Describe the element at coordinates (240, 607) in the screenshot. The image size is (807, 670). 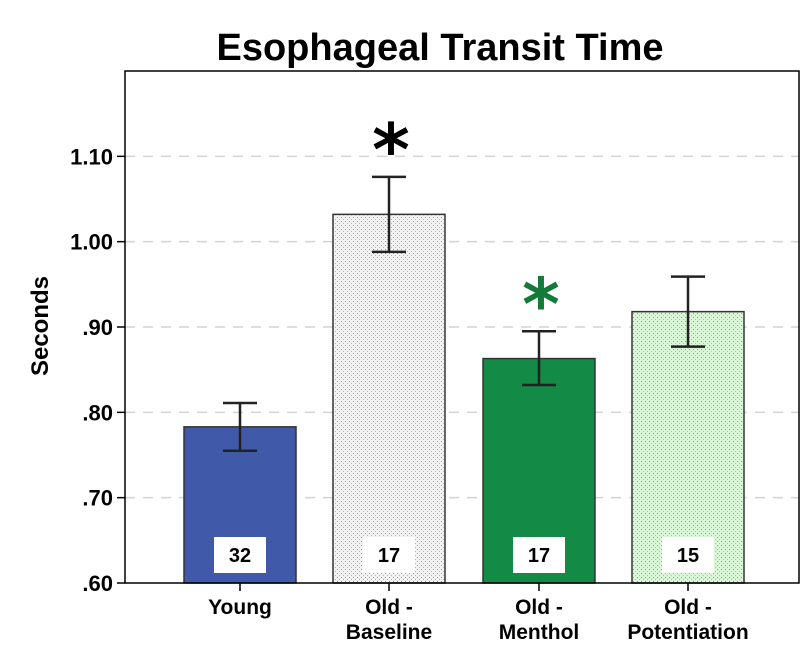
I see `x-tick-label: Young` at that location.